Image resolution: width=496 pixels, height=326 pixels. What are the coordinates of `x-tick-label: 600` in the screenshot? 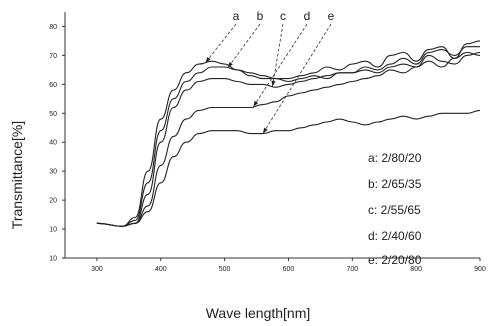 It's located at (289, 269).